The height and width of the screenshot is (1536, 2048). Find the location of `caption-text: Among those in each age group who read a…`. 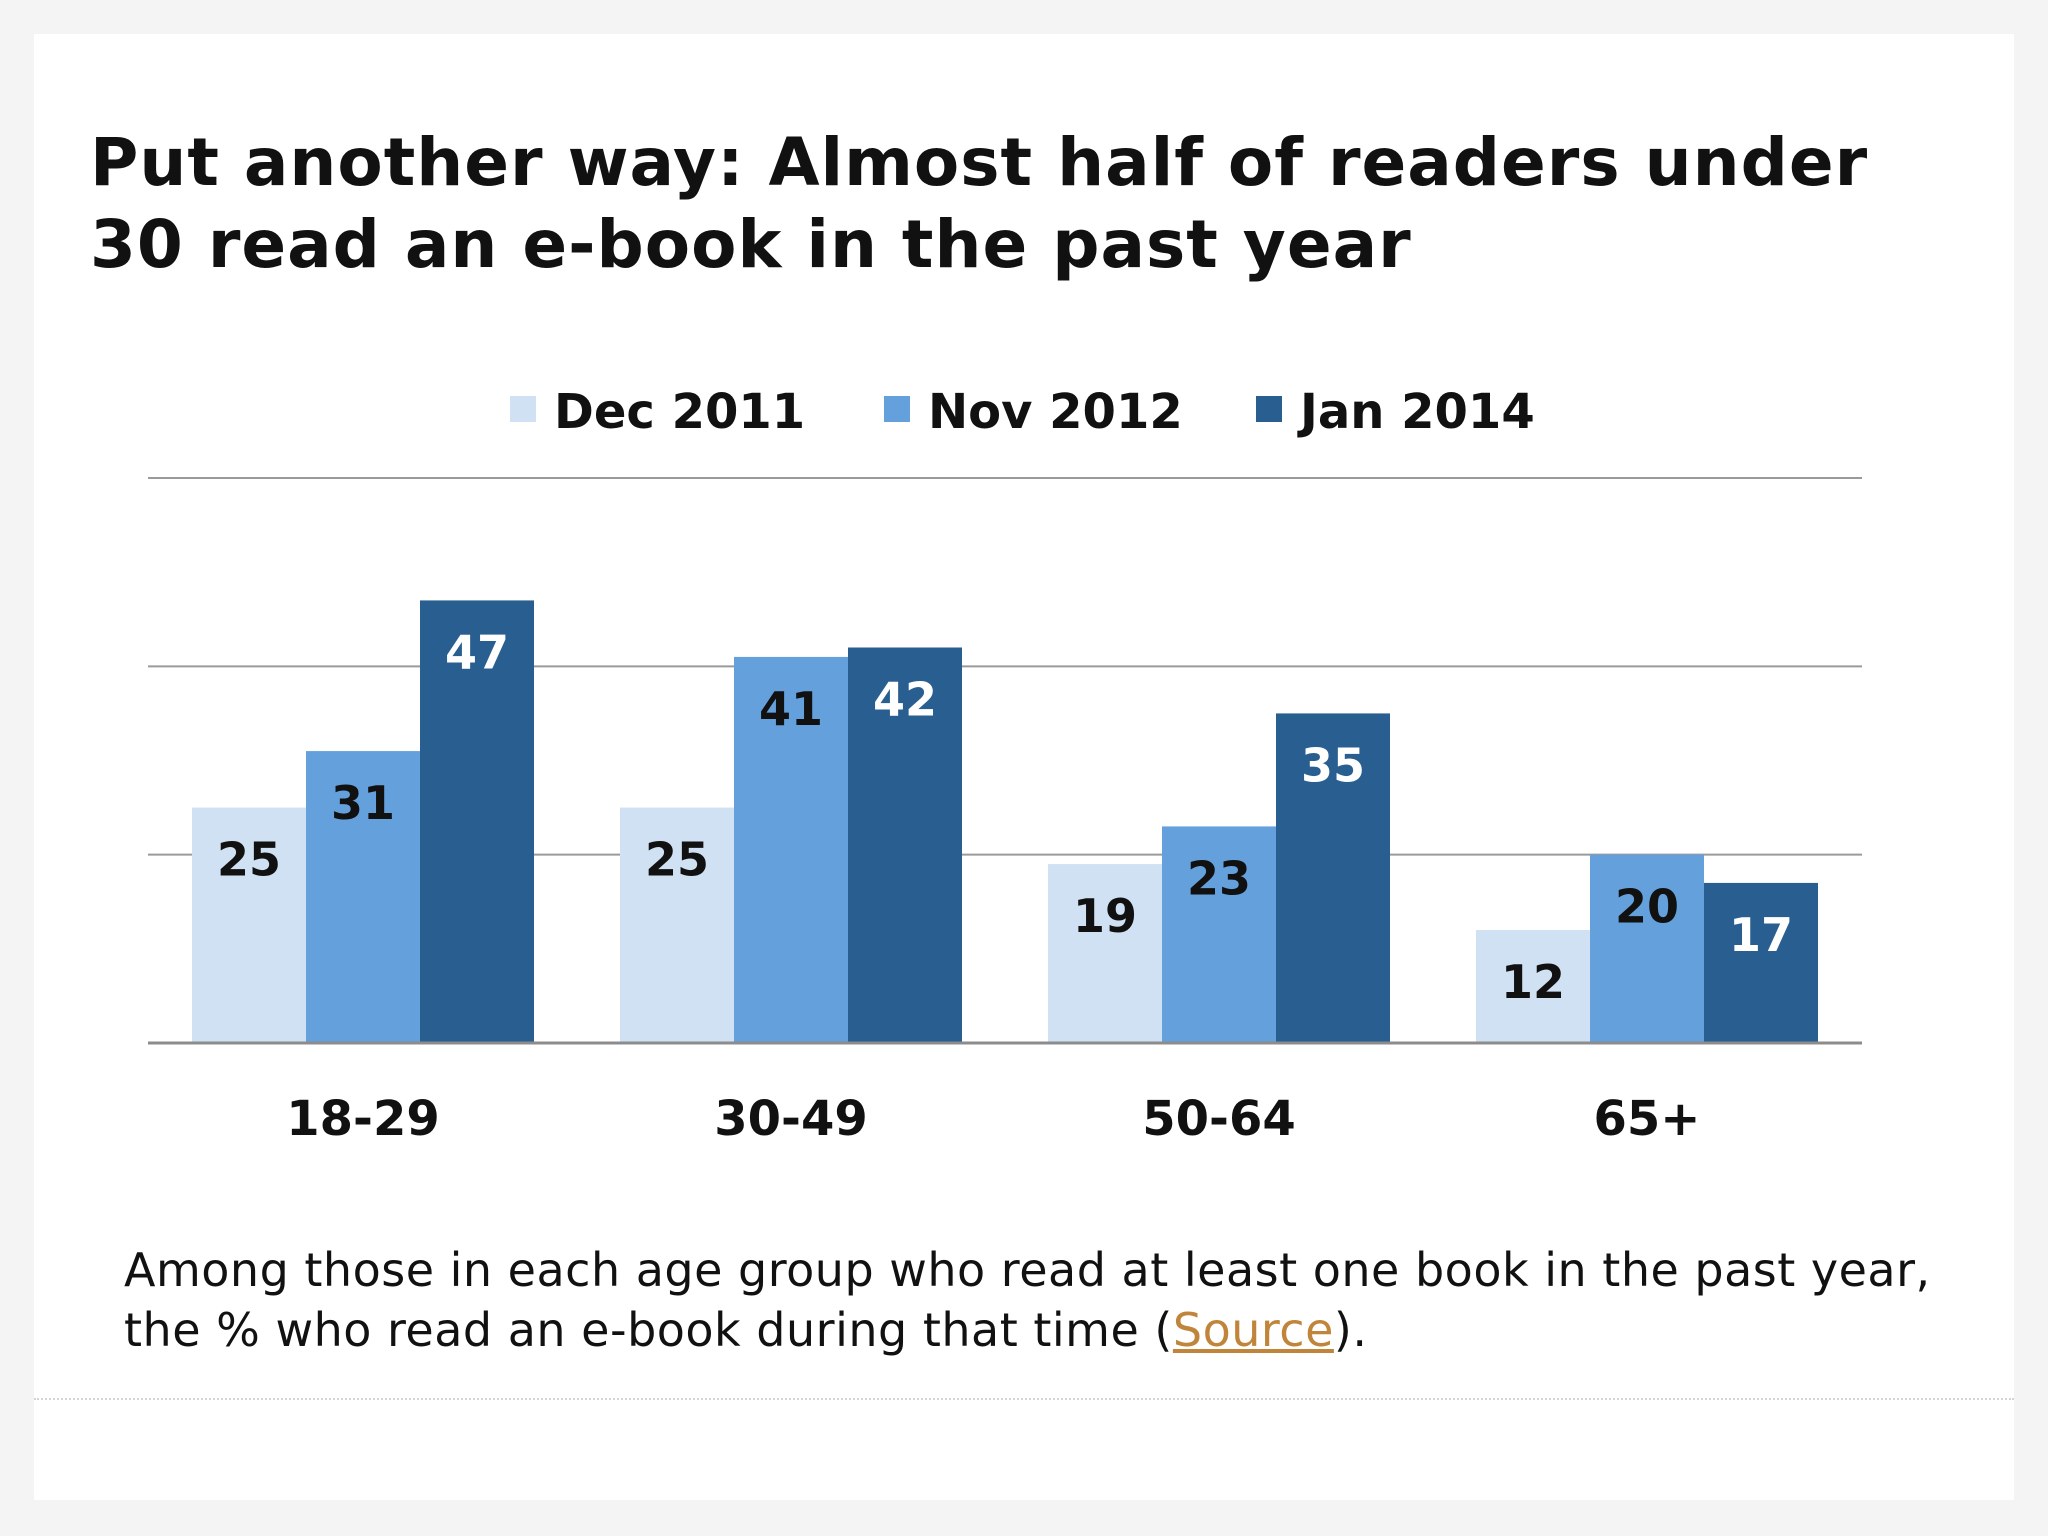

caption-text: Among those in each age group who read a… is located at coordinates (1027, 1300).